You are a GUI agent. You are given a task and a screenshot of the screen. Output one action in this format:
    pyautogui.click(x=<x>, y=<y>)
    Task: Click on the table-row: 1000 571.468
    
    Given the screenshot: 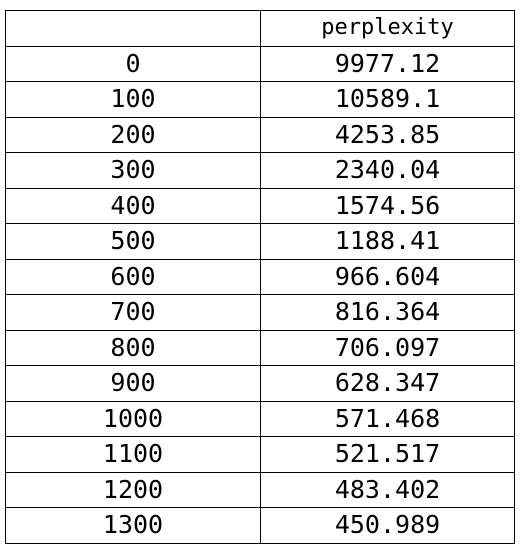 What is the action you would take?
    pyautogui.click(x=260, y=418)
    